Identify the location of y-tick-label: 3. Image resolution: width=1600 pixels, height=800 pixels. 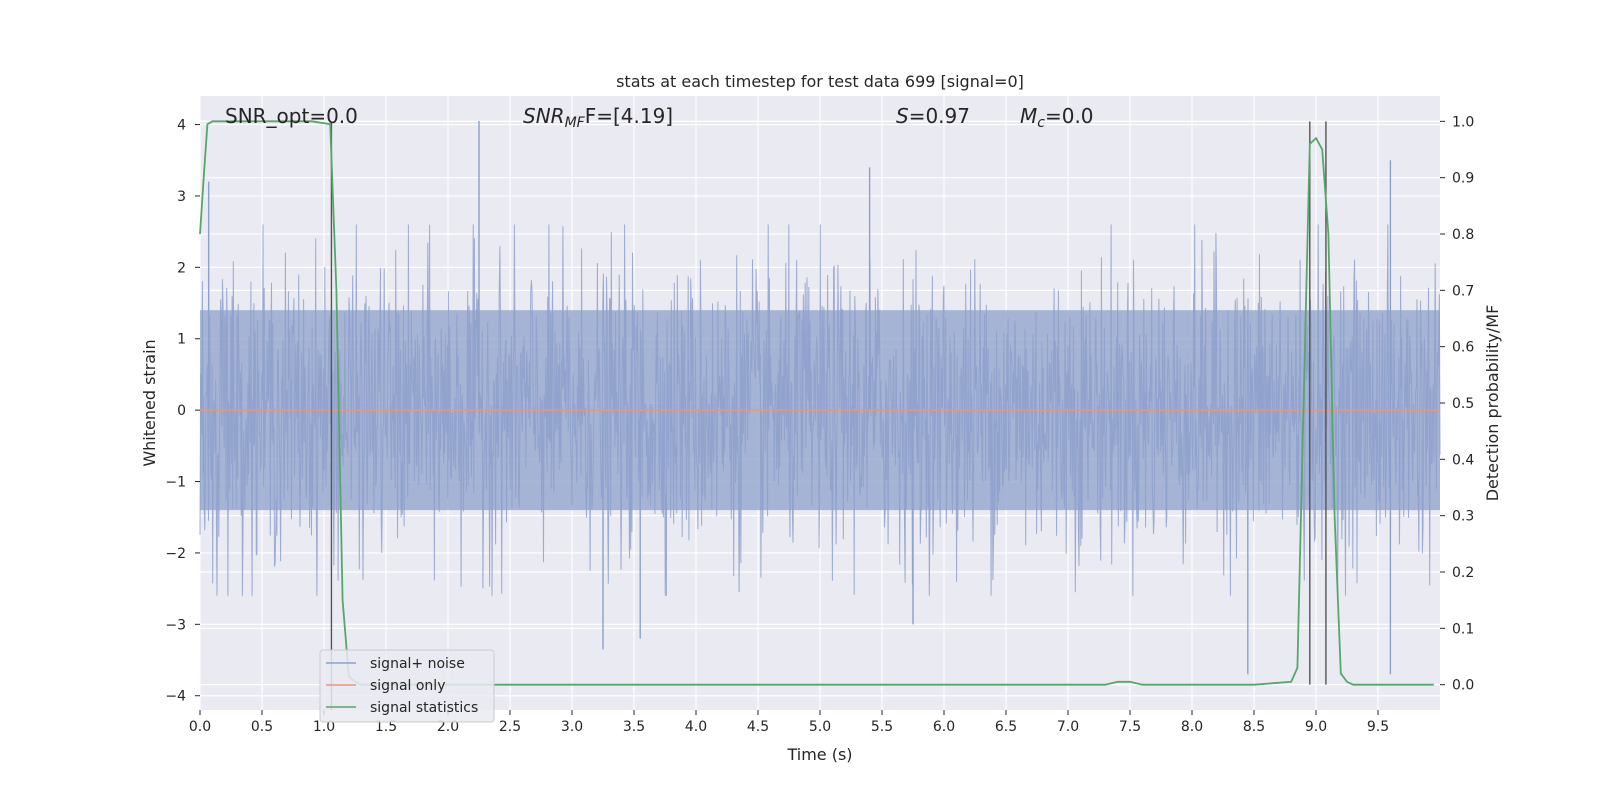
(181, 197).